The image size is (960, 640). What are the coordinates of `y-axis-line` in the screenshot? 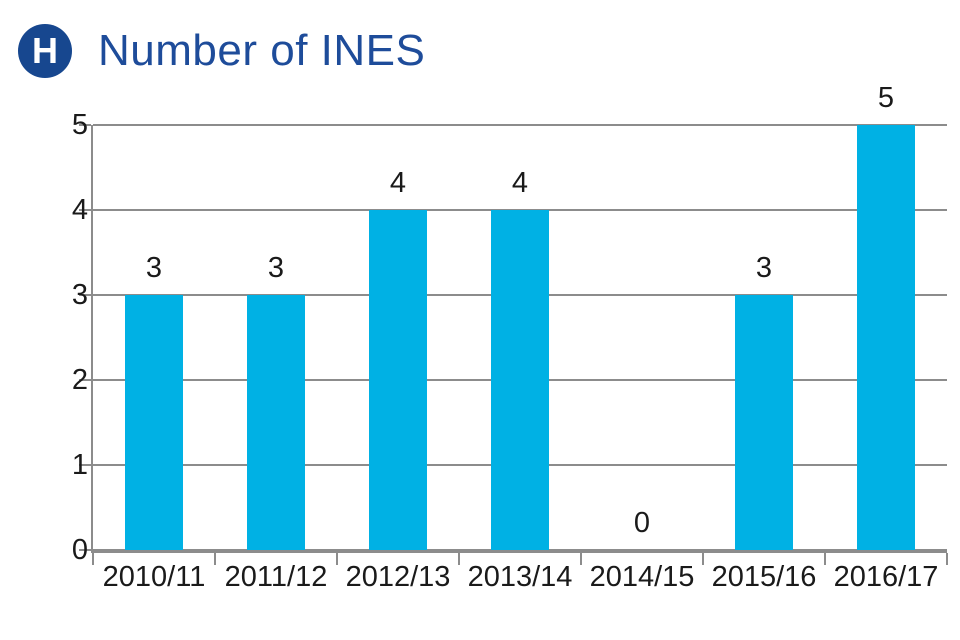 It's located at (92, 337).